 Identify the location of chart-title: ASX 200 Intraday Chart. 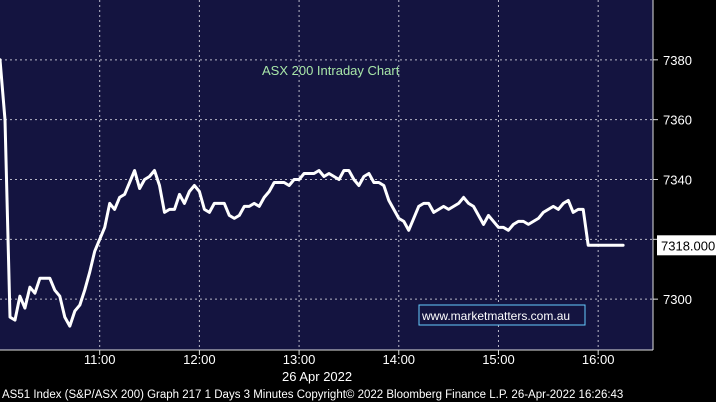
(331, 70).